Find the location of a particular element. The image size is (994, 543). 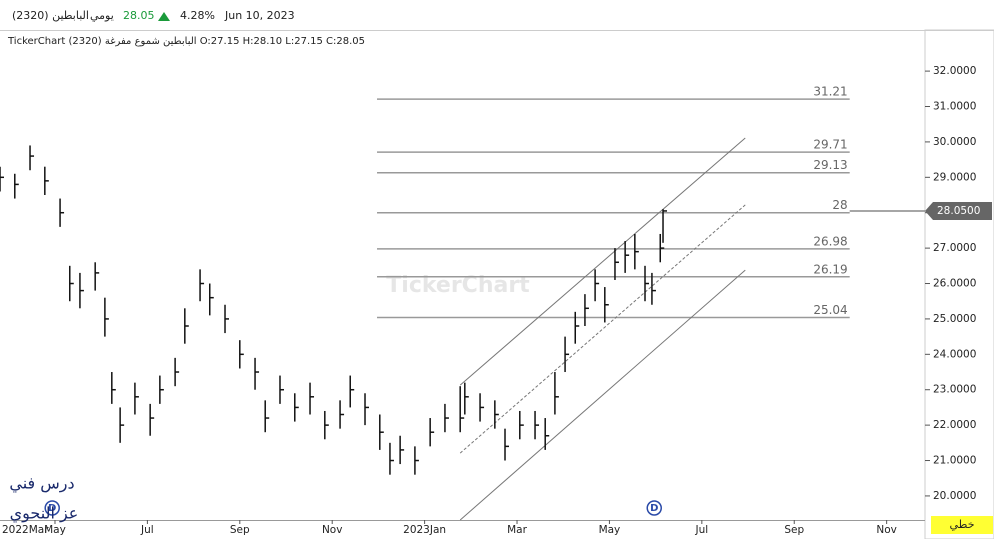

x-tick-label: Mar is located at coordinates (517, 530).